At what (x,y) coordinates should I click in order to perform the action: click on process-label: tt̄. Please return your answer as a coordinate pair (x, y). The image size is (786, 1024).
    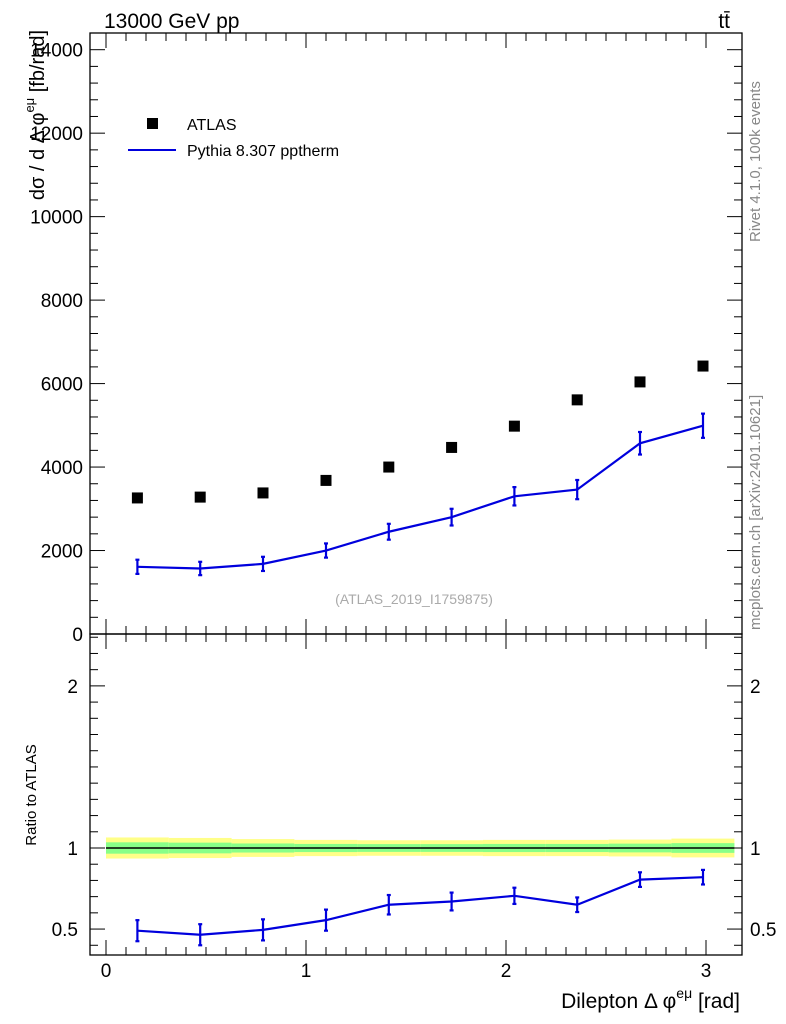
    Looking at the image, I should click on (724, 21).